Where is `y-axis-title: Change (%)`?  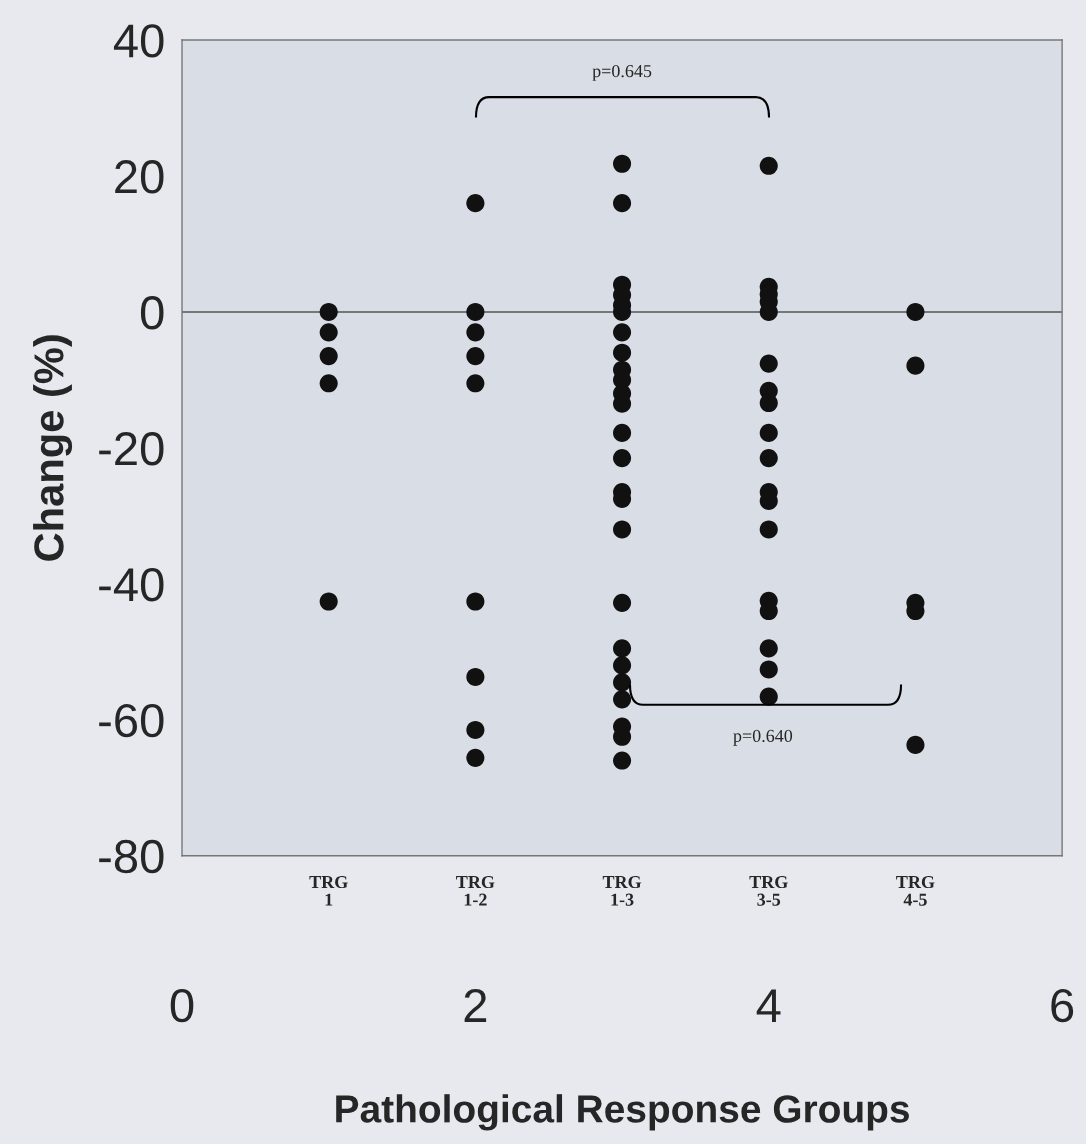 y-axis-title: Change (%) is located at coordinates (53, 448).